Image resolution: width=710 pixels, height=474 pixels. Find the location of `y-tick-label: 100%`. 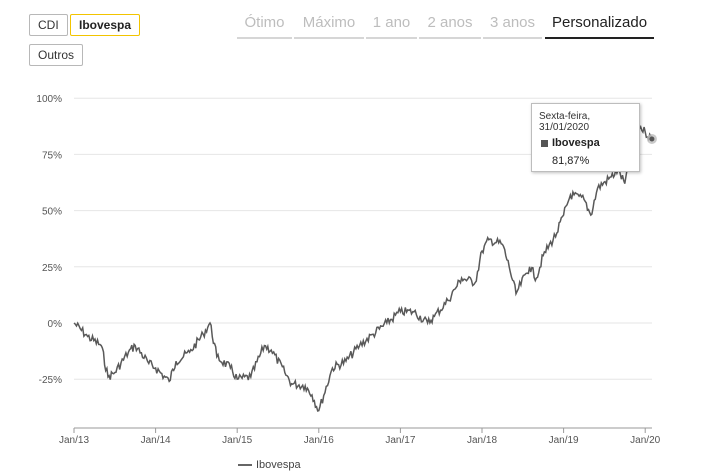

y-tick-label: 100% is located at coordinates (49, 99).